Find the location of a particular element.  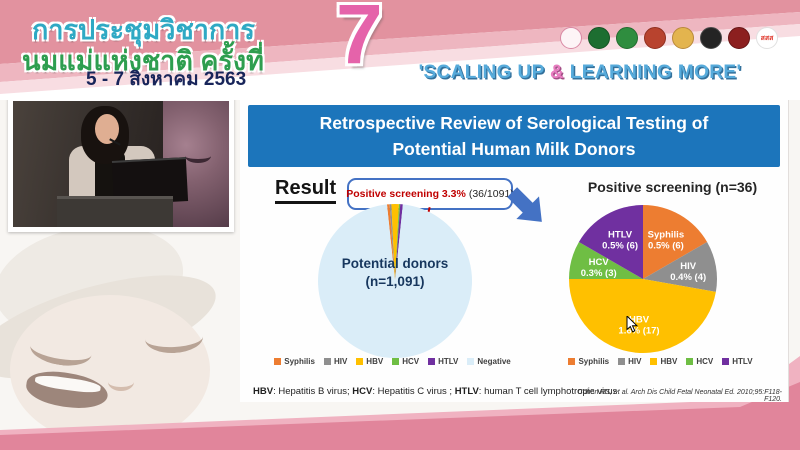

pie-right-title: Positive screening (n=36) is located at coordinates (672, 187).